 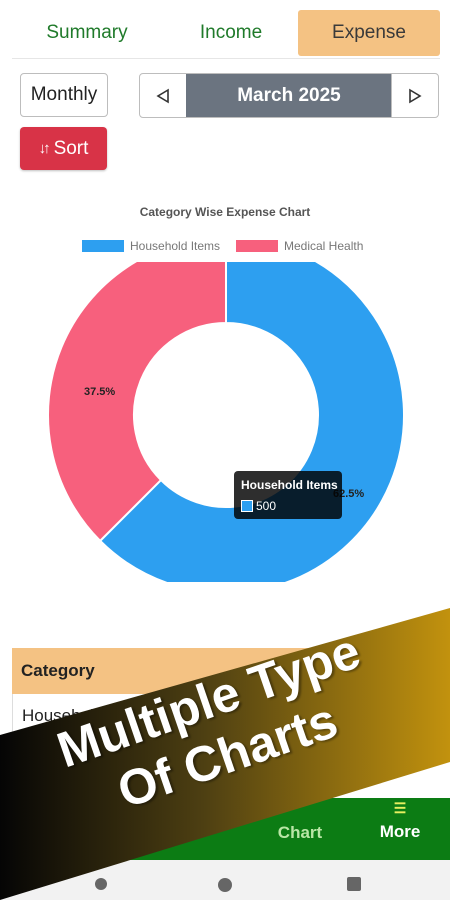 I want to click on chart-title: Category Wise Expense Chart, so click(x=225, y=212).